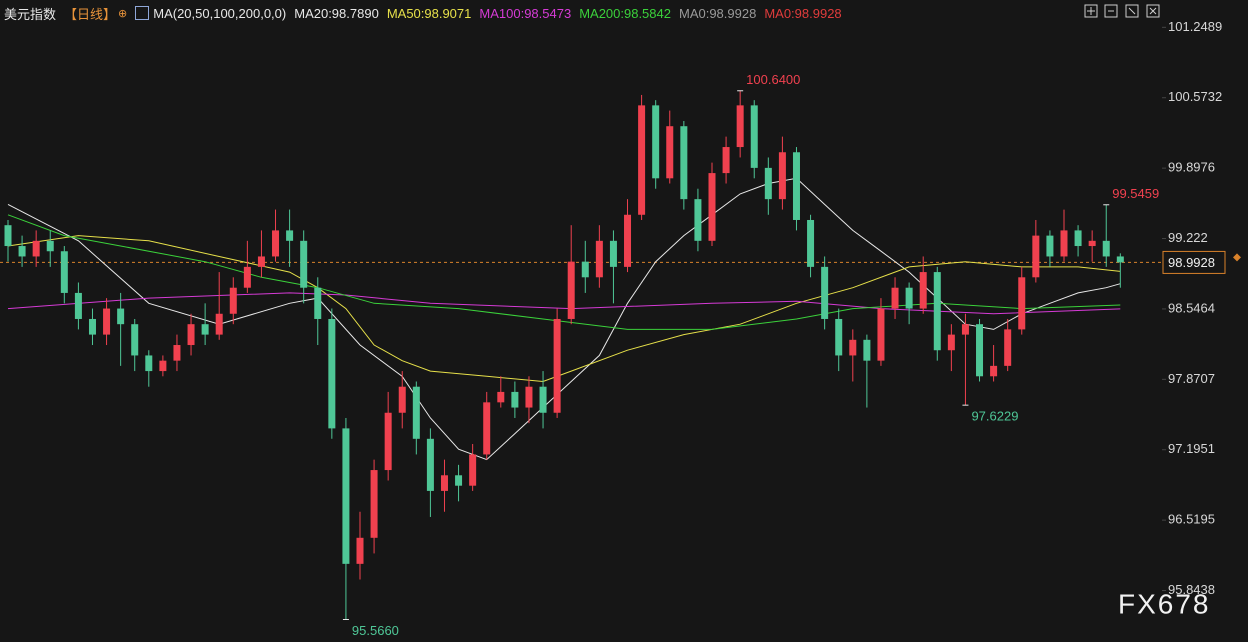 This screenshot has width=1248, height=642. What do you see at coordinates (1164, 603) in the screenshot?
I see `watermark: FX678` at bounding box center [1164, 603].